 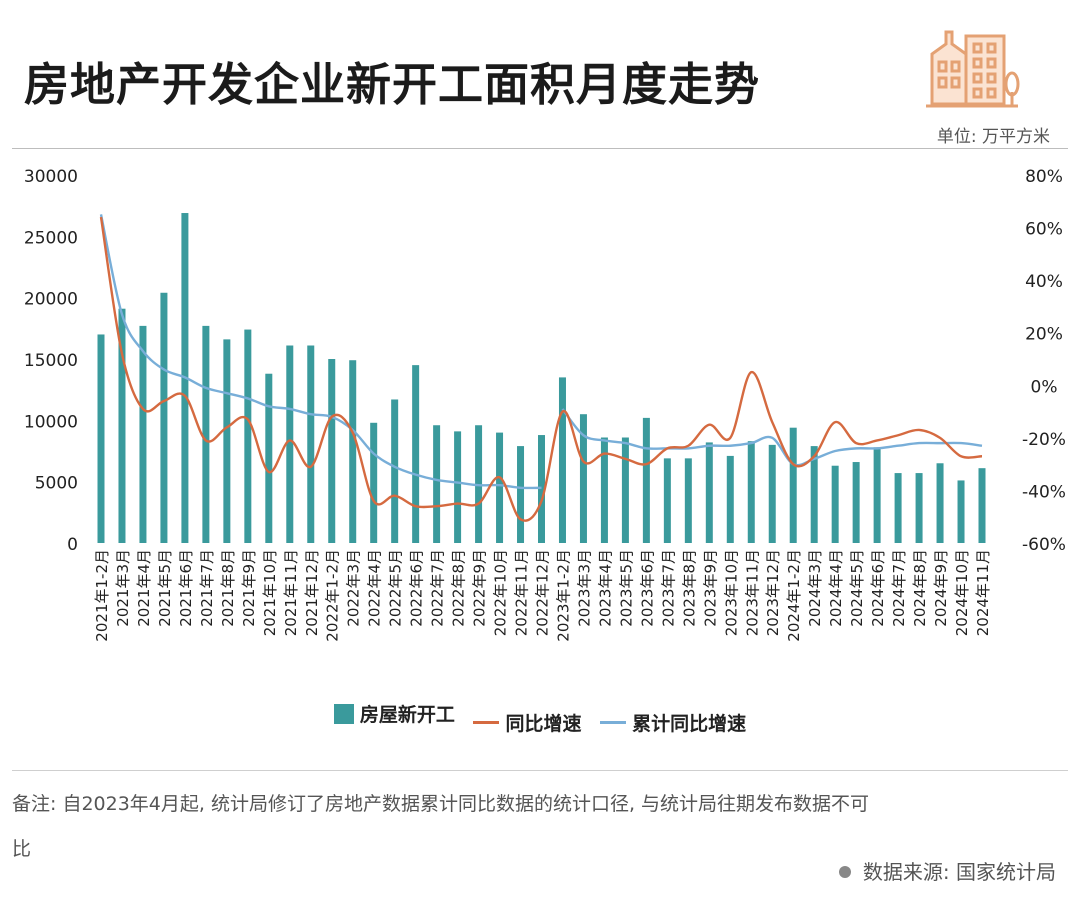 What do you see at coordinates (836, 588) in the screenshot?
I see `x-tick-label: 2024年4月` at bounding box center [836, 588].